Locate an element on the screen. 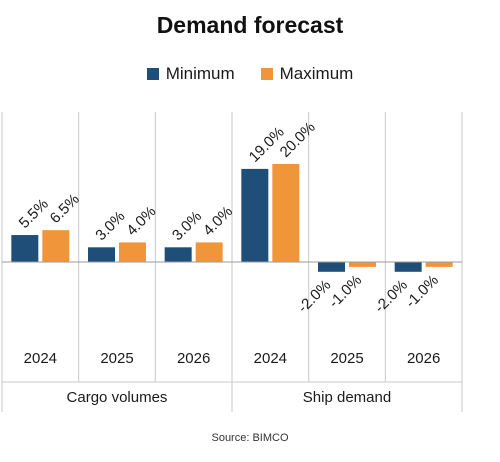  legend-label-maximum: Maximum is located at coordinates (316, 73).